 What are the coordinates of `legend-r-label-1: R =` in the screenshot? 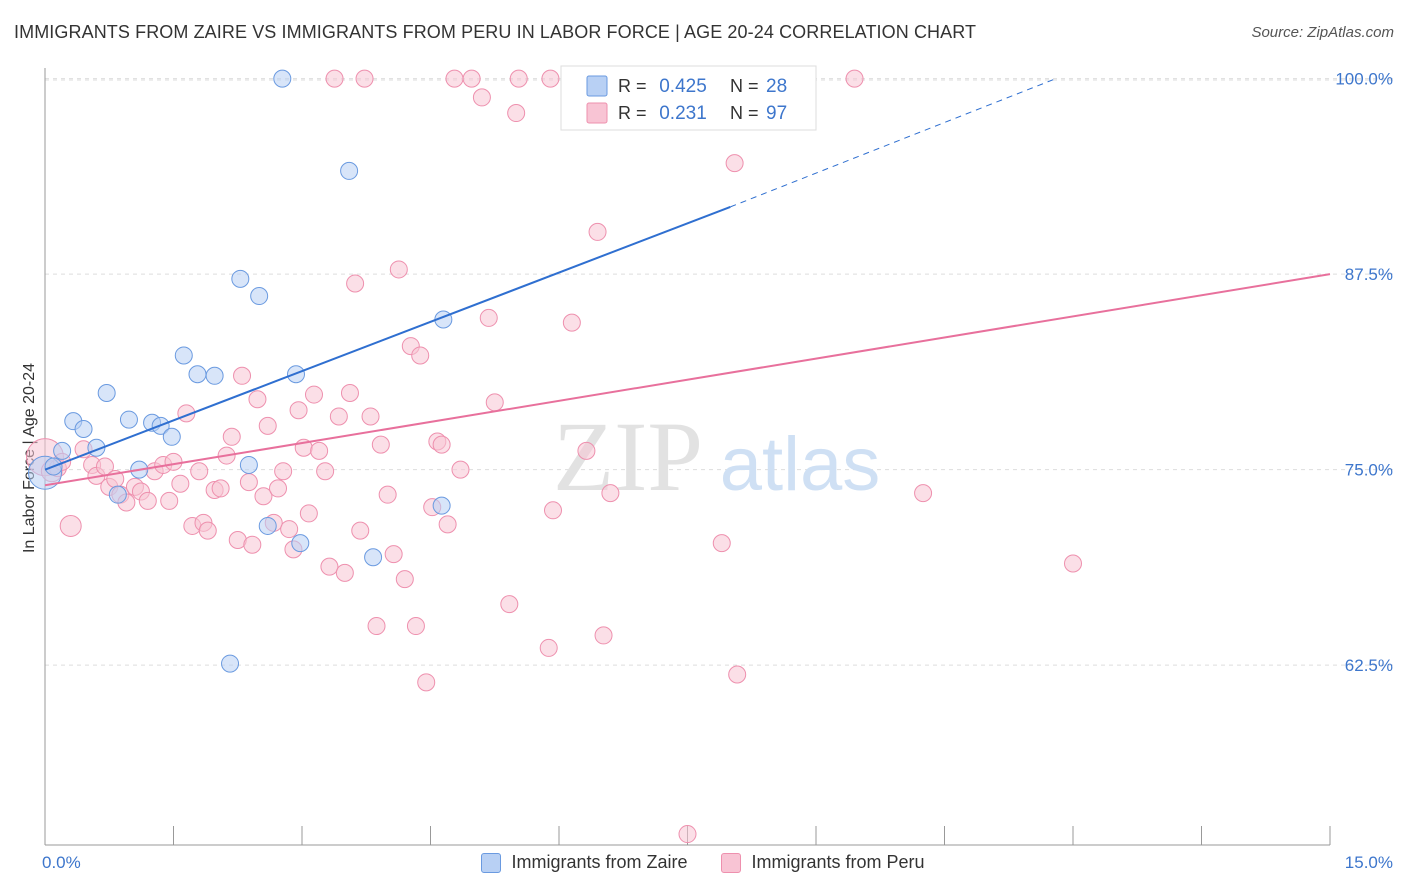 It's located at (632, 113).